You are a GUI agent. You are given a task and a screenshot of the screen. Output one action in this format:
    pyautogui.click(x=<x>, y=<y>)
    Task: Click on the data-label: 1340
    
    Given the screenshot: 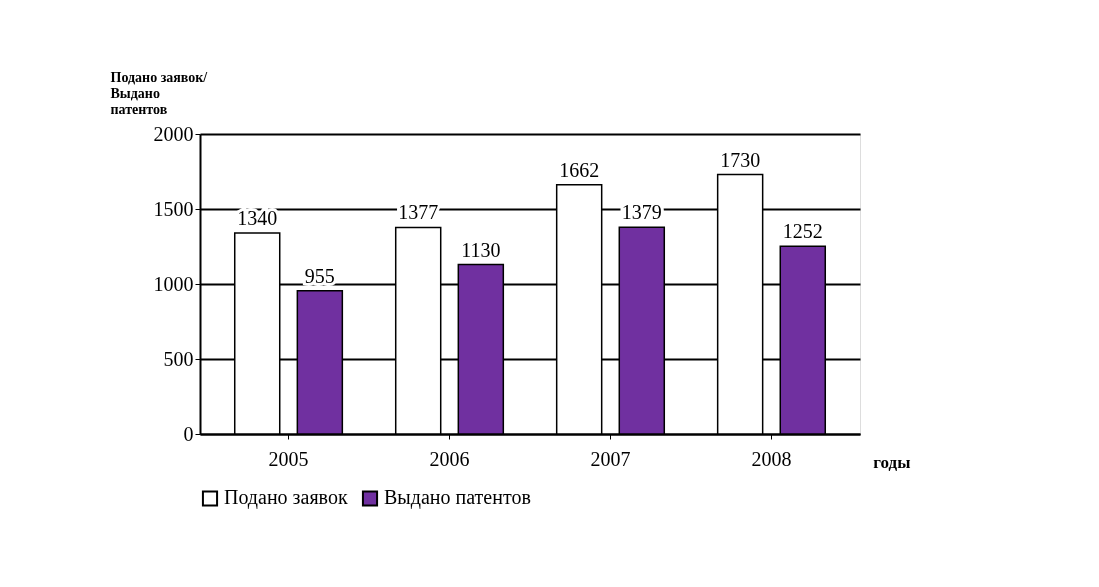 What is the action you would take?
    pyautogui.click(x=257, y=218)
    